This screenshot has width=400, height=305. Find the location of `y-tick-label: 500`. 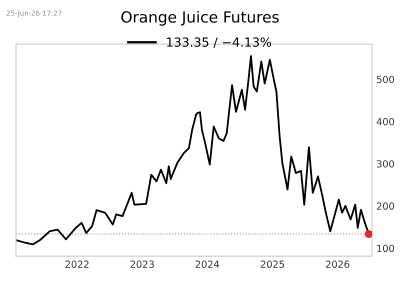

y-tick-label: 500 is located at coordinates (385, 80).